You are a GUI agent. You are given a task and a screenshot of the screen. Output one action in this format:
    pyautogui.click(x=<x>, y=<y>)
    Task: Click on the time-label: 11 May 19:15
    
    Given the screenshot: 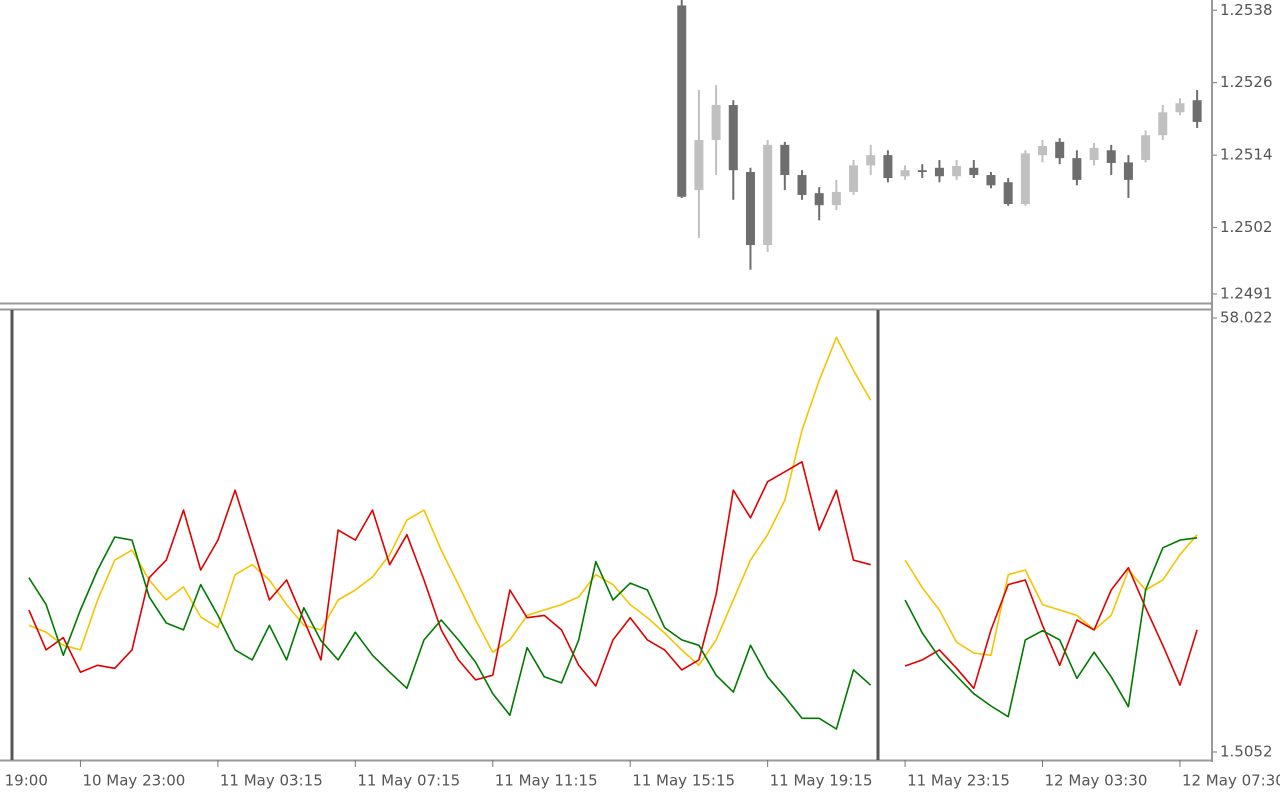 What is the action you would take?
    pyautogui.click(x=821, y=781)
    